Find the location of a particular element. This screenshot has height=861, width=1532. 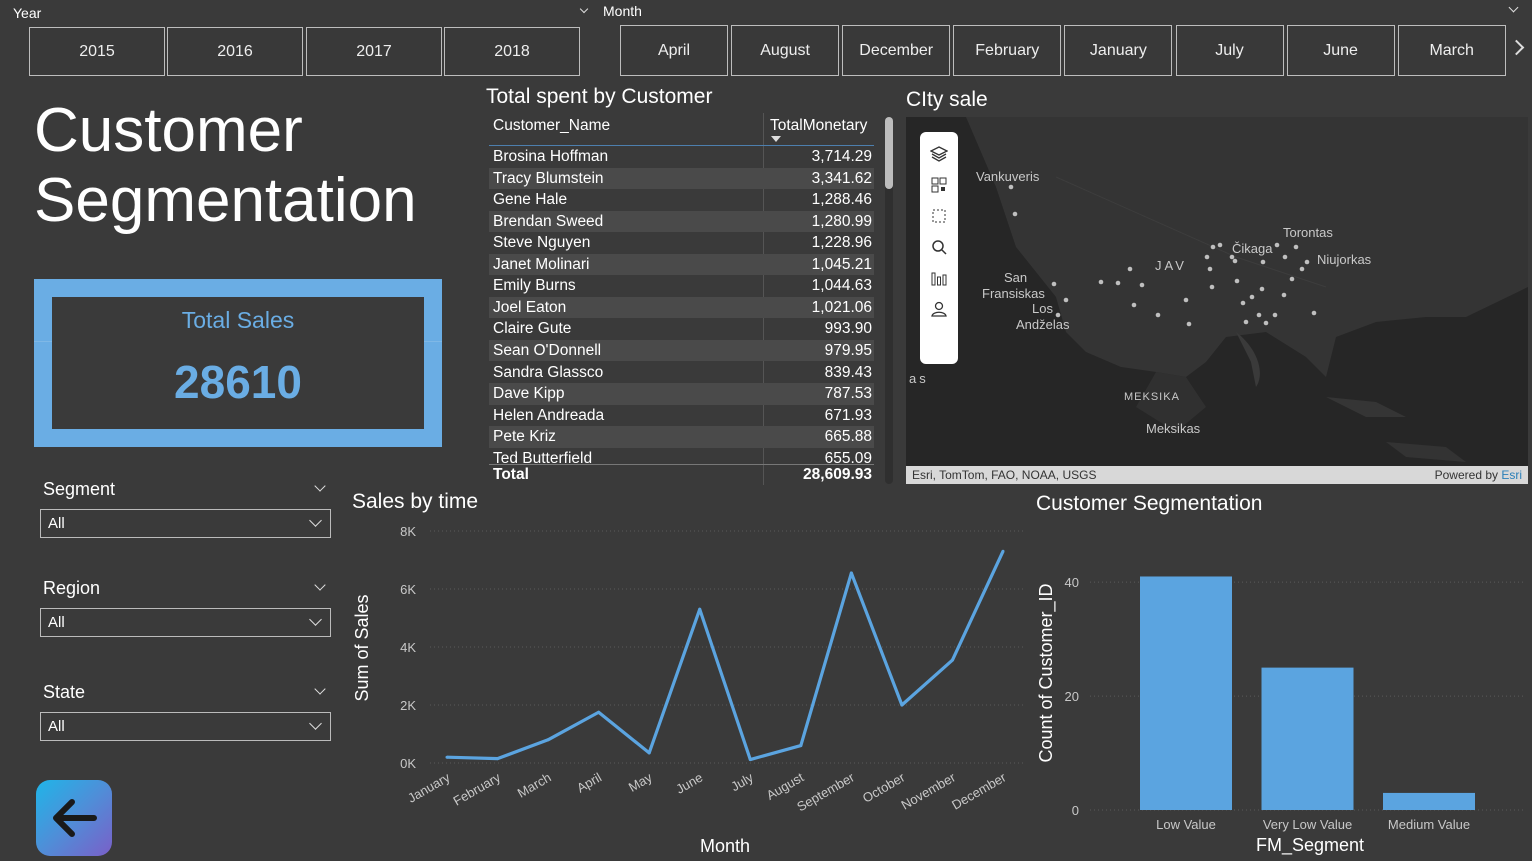

back-button is located at coordinates (74, 818).